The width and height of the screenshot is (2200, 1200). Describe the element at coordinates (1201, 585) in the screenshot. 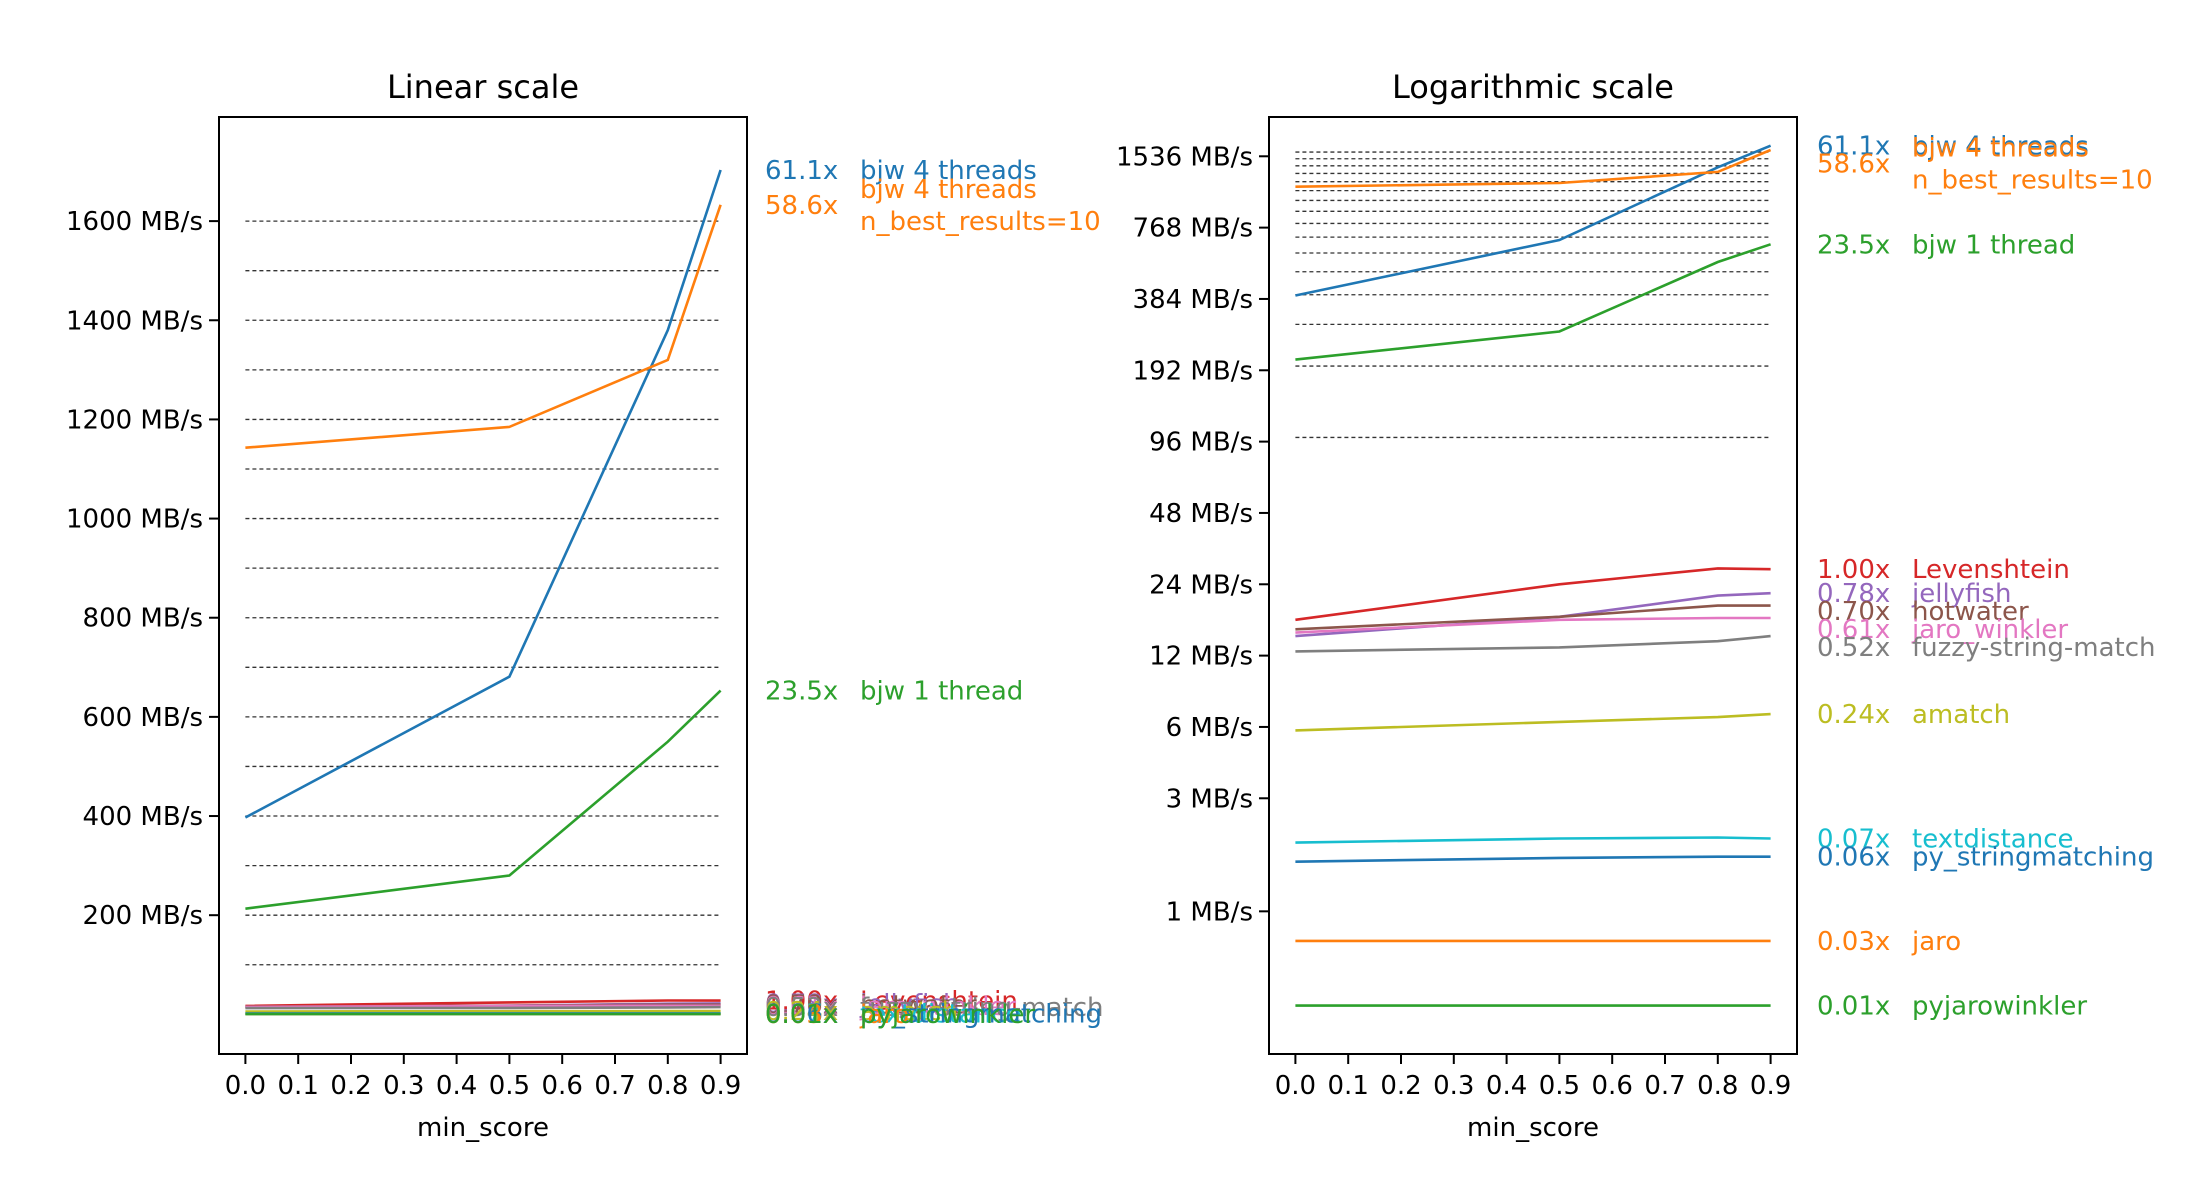

I see `log-y-tick-label: 24 MB/s` at that location.